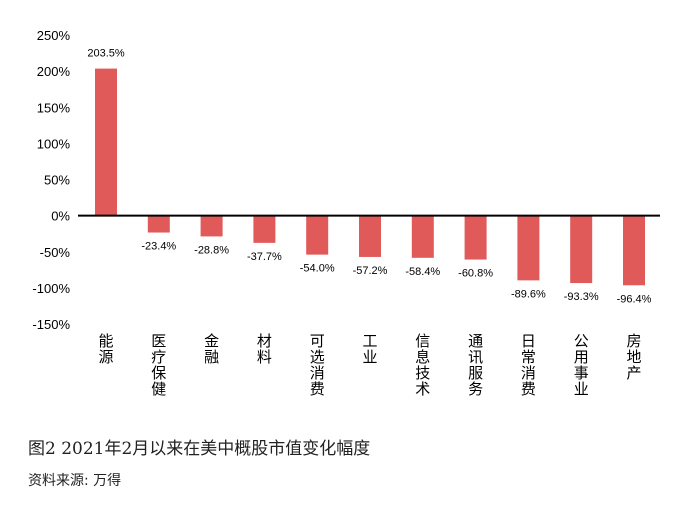 This screenshot has height=506, width=694. Describe the element at coordinates (105, 349) in the screenshot. I see `x-category-label: 能源` at that location.